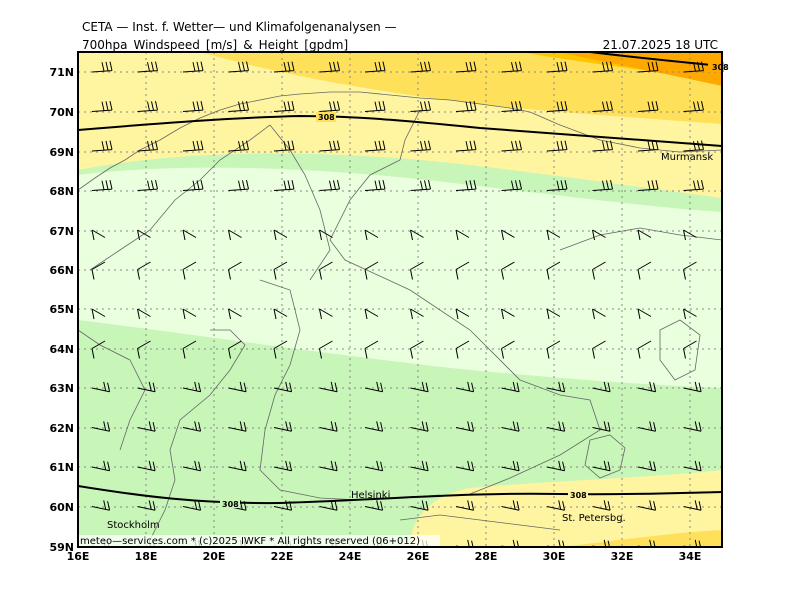 Image resolution: width=800 pixels, height=600 pixels. I want to click on svg-text: 22E, so click(282, 556).